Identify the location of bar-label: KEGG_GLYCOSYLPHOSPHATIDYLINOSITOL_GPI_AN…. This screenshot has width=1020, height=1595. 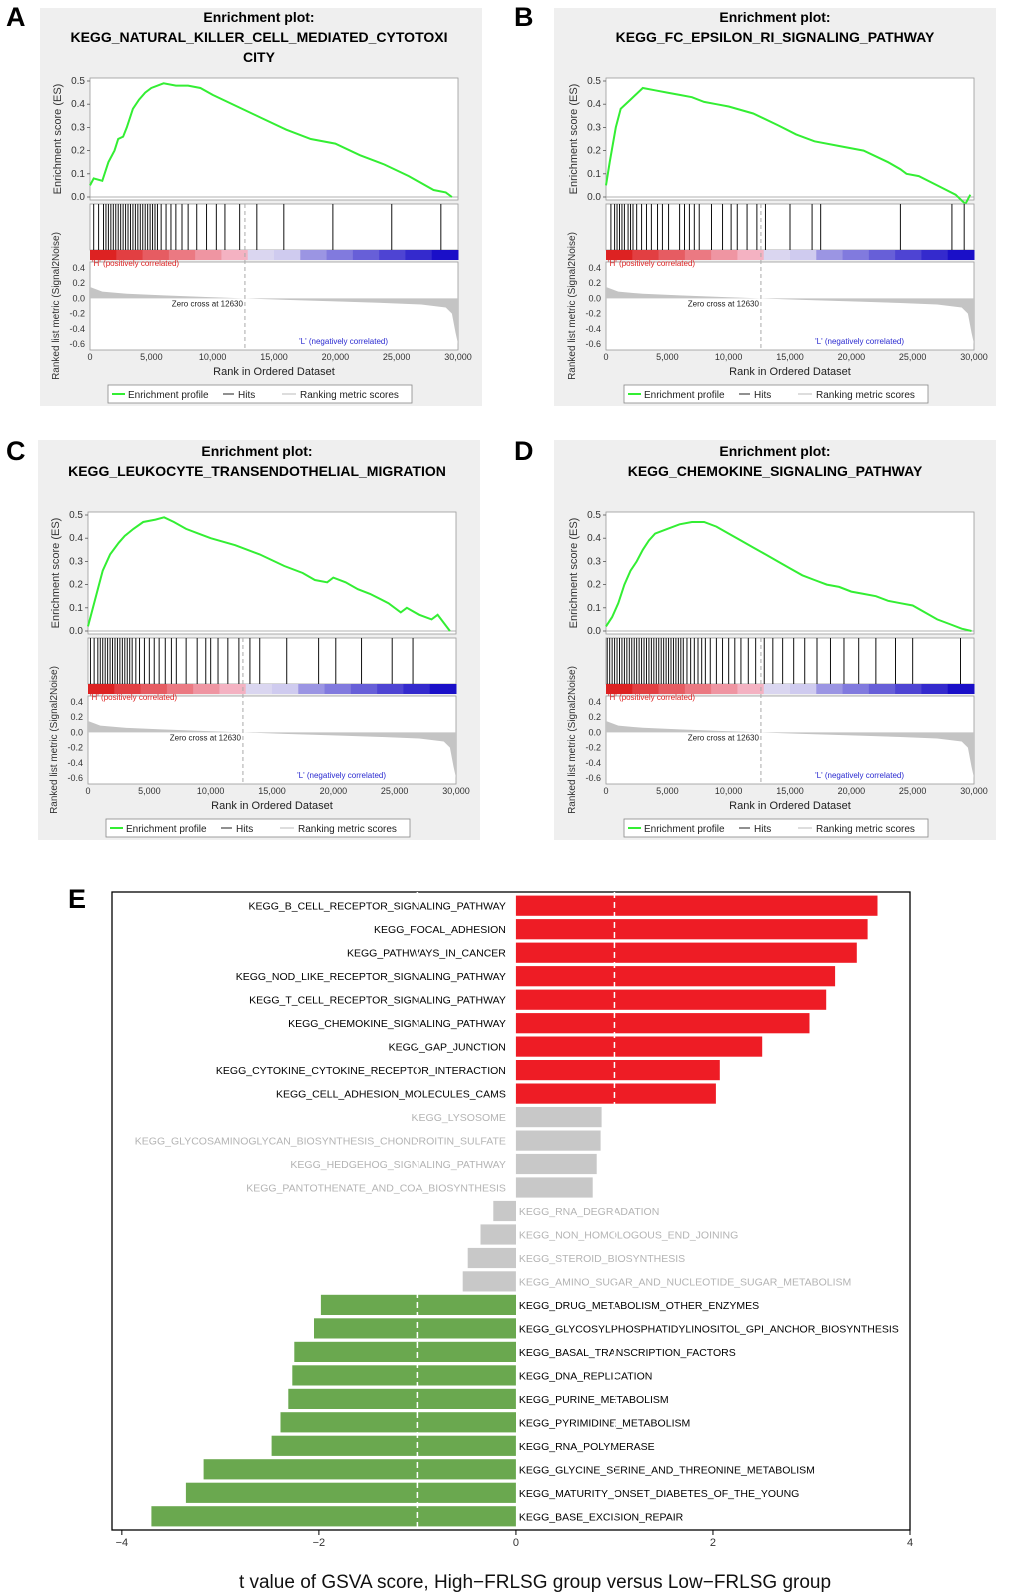
(709, 1329).